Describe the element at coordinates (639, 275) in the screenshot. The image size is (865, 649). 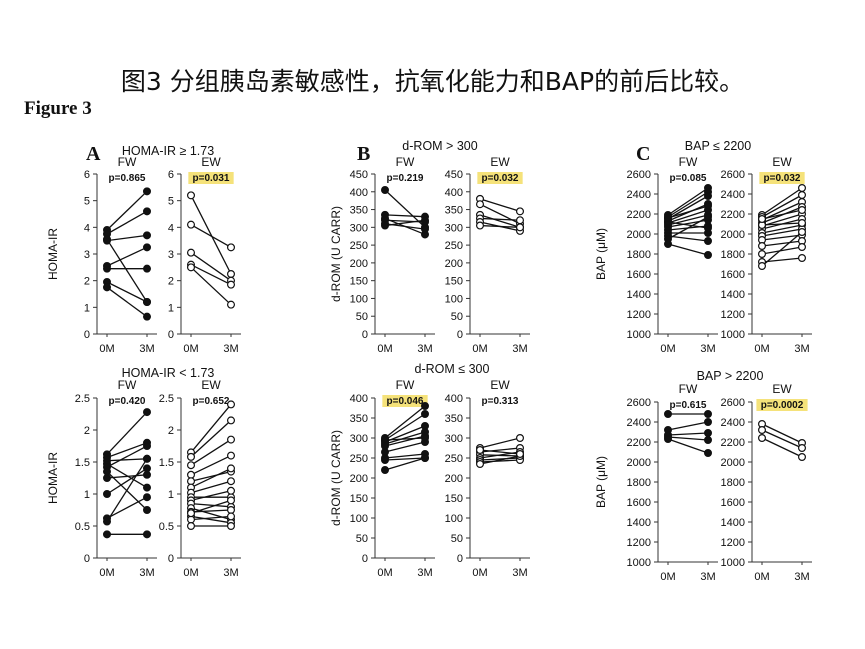
I see `y-tick-label: 1600` at that location.